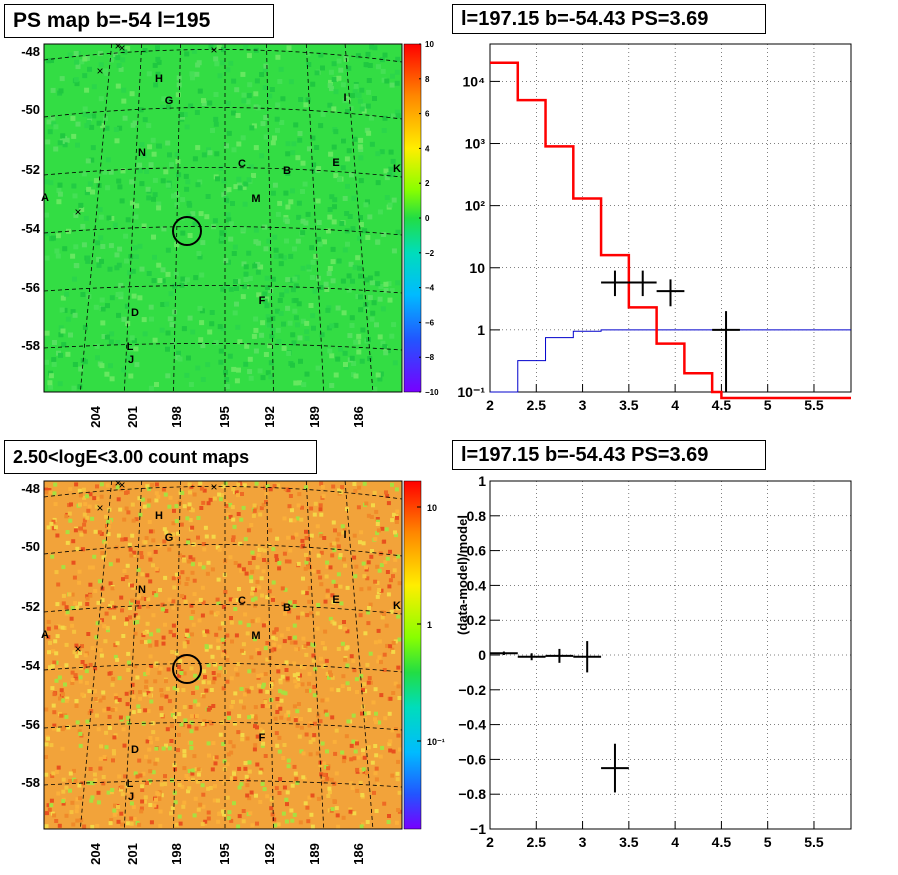 Image resolution: width=898 pixels, height=875 pixels. I want to click on source-label-i: I, so click(344, 98).